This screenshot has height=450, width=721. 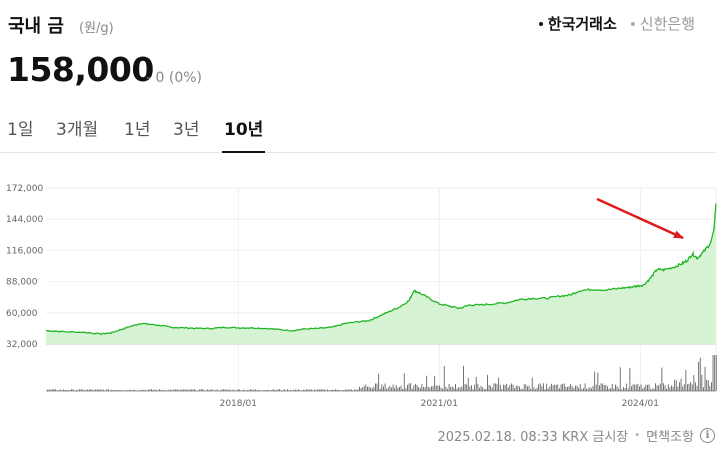 What do you see at coordinates (186, 130) in the screenshot?
I see `tab-3-years: 3년` at bounding box center [186, 130].